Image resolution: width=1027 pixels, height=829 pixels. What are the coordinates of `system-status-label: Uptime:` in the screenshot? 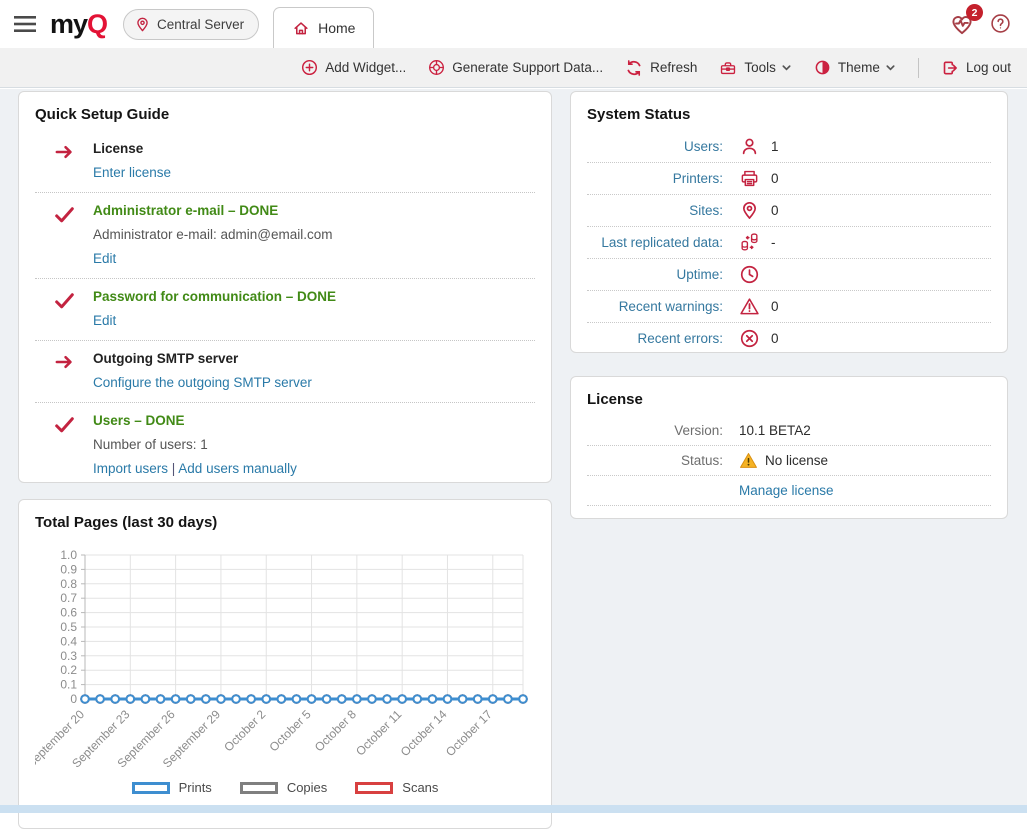 It's located at (663, 274).